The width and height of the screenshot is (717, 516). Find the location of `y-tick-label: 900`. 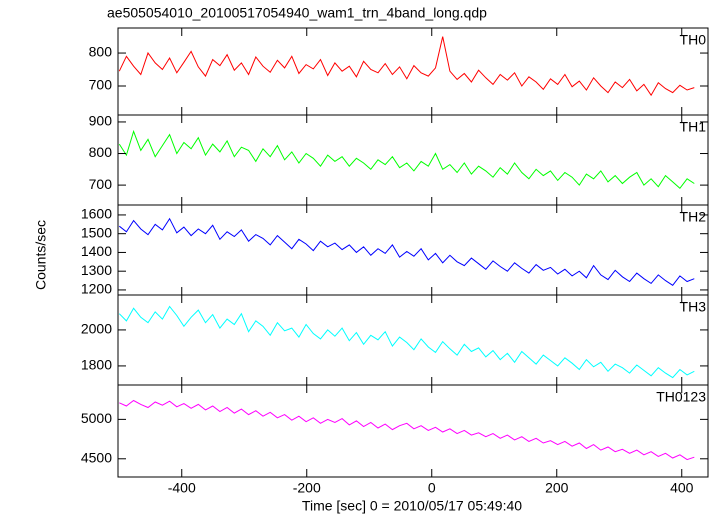

y-tick-label: 900 is located at coordinates (101, 121).